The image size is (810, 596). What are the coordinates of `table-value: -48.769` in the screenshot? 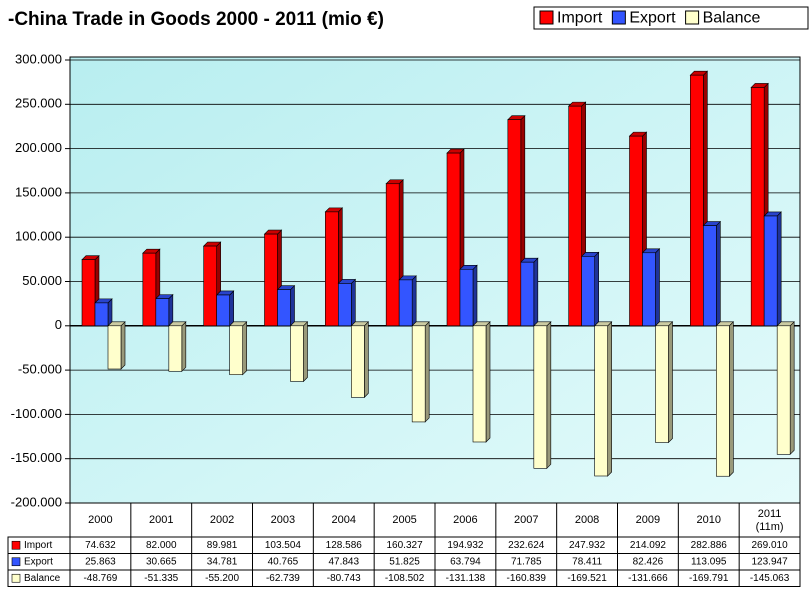 It's located at (100, 578).